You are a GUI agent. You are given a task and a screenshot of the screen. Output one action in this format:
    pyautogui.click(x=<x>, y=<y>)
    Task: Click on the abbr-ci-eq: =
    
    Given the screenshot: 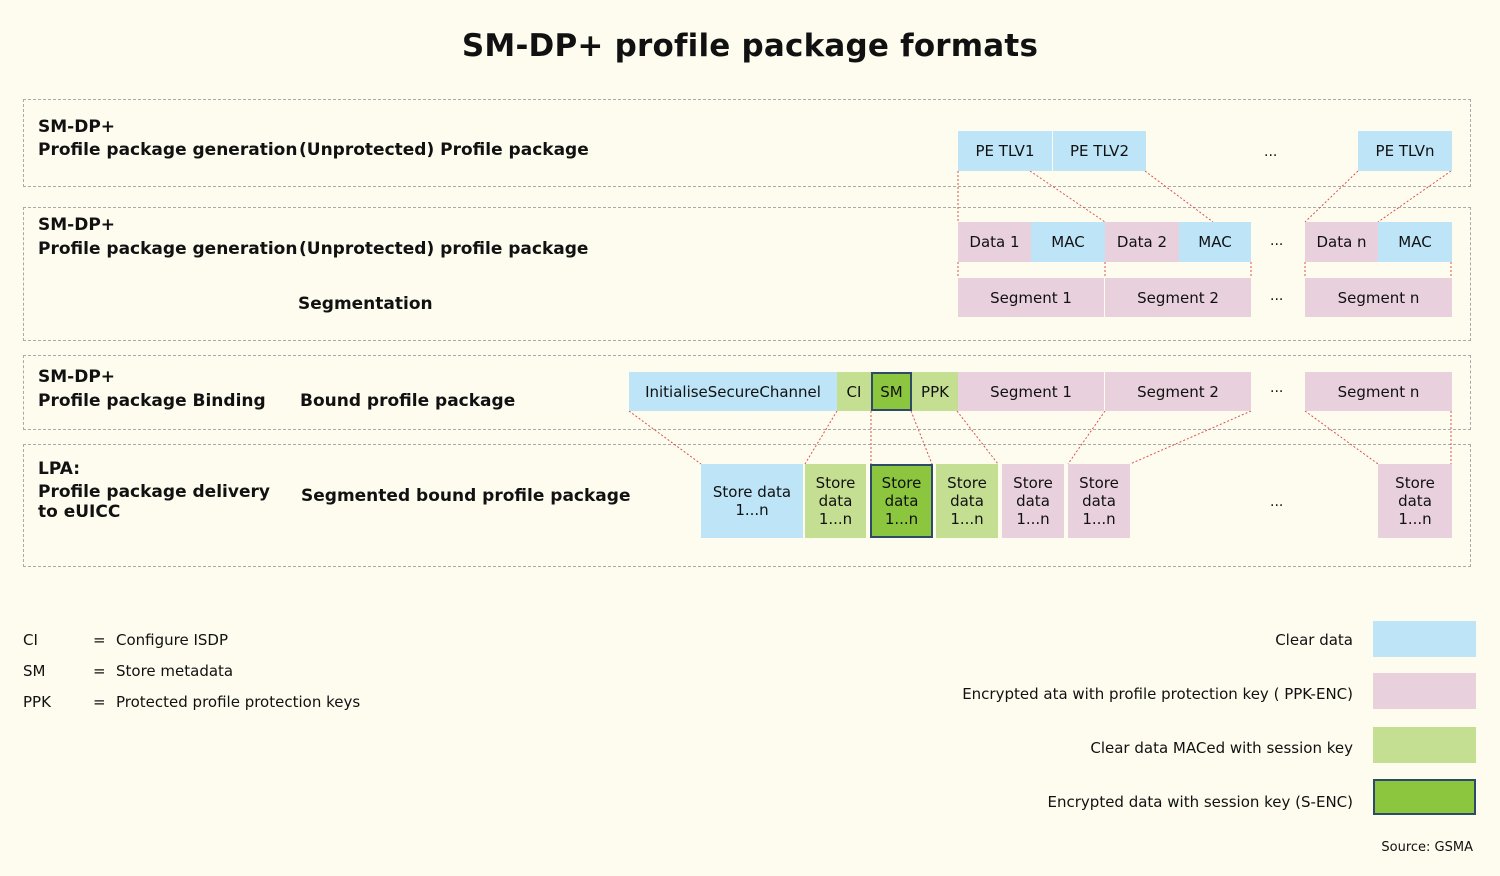 What is the action you would take?
    pyautogui.click(x=99, y=640)
    